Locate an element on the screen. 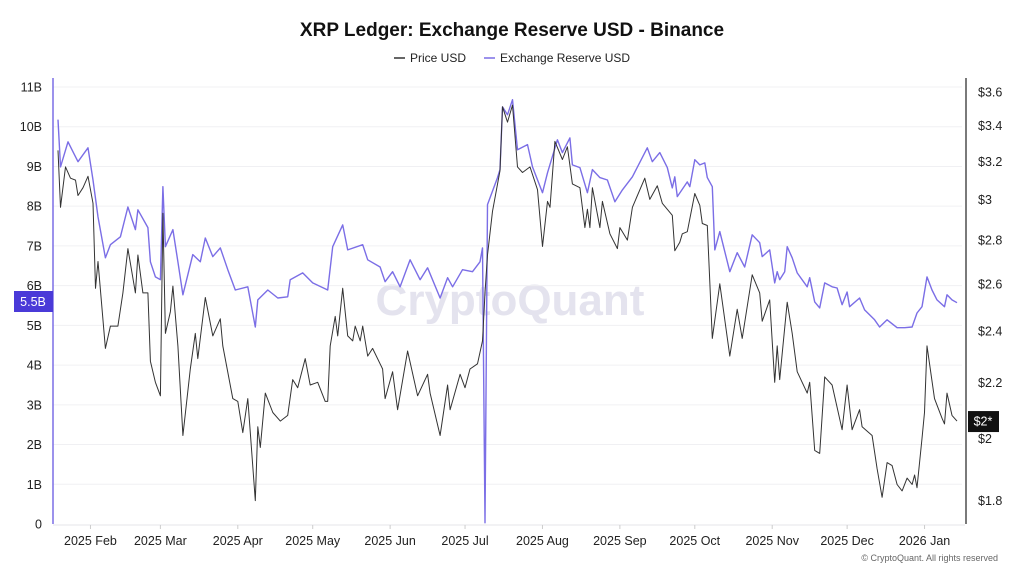 This screenshot has width=1024, height=576. legend-item-reserve: Exchange Reserve USD is located at coordinates (557, 58).